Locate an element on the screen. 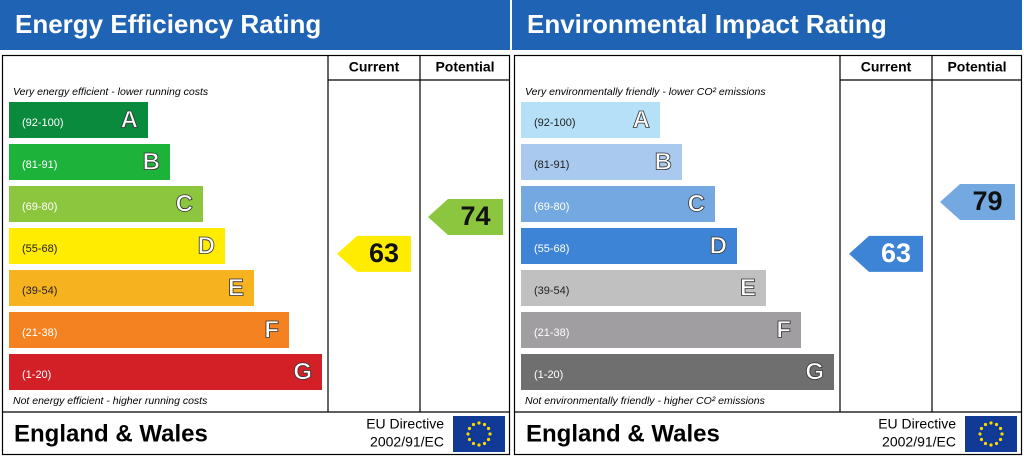 This screenshot has height=457, width=1024. rating-value: 74 is located at coordinates (475, 216).